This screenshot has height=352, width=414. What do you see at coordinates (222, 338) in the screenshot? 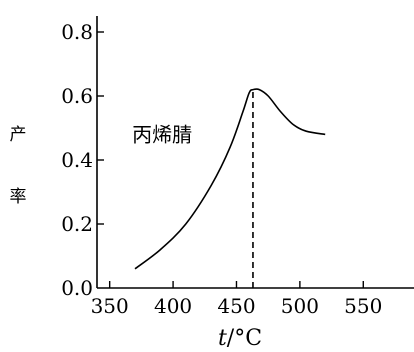
I see `x-axis-title-var: t` at bounding box center [222, 338].